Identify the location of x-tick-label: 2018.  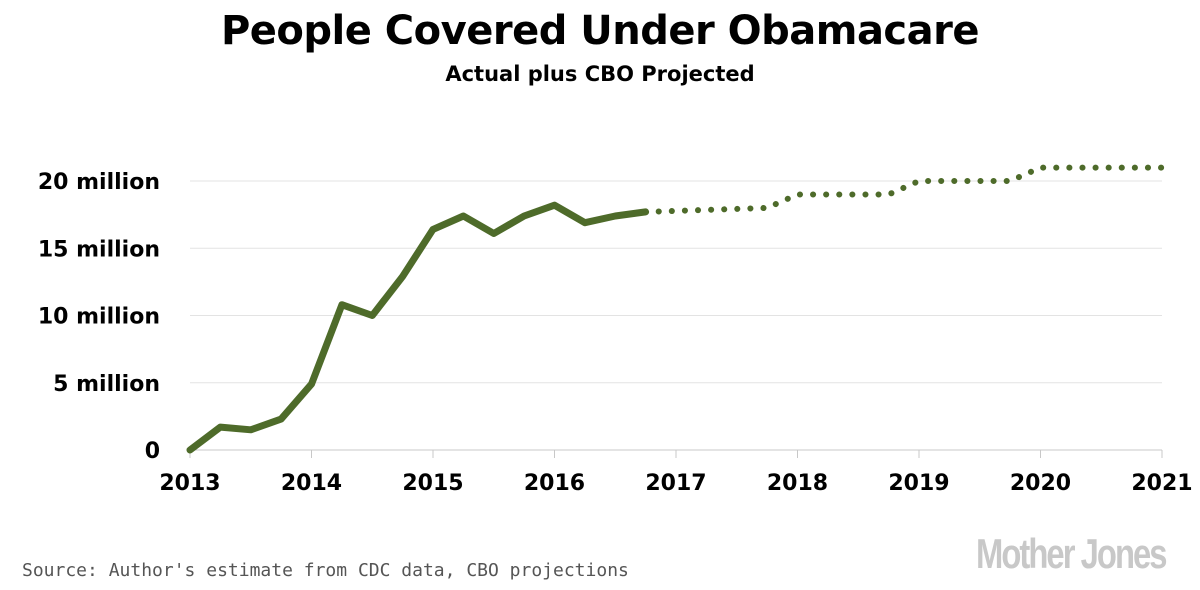
(797, 483).